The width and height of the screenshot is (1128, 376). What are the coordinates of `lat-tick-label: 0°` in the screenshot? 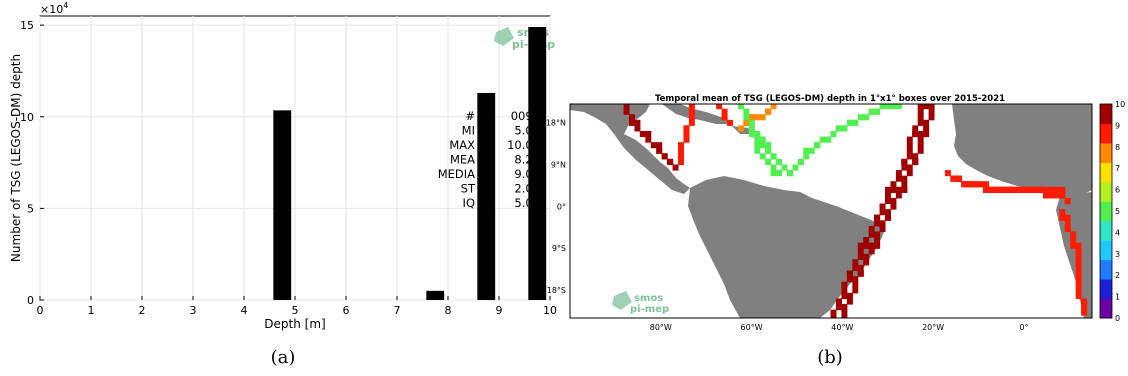 It's located at (561, 206).